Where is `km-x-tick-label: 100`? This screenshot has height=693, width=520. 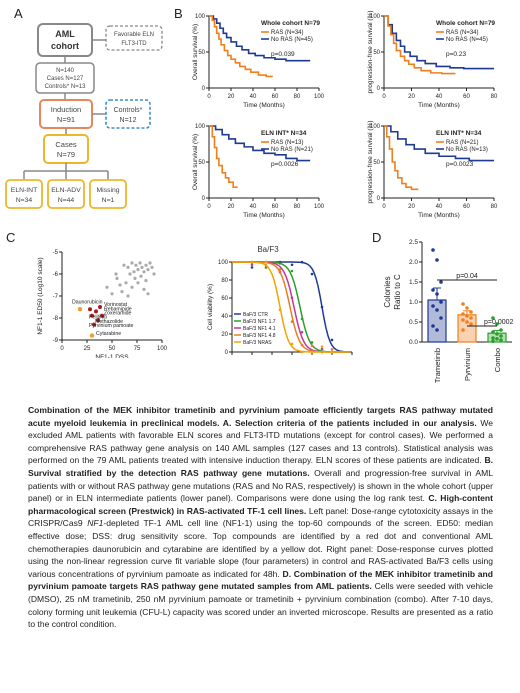 km-x-tick-label: 100 is located at coordinates (319, 97).